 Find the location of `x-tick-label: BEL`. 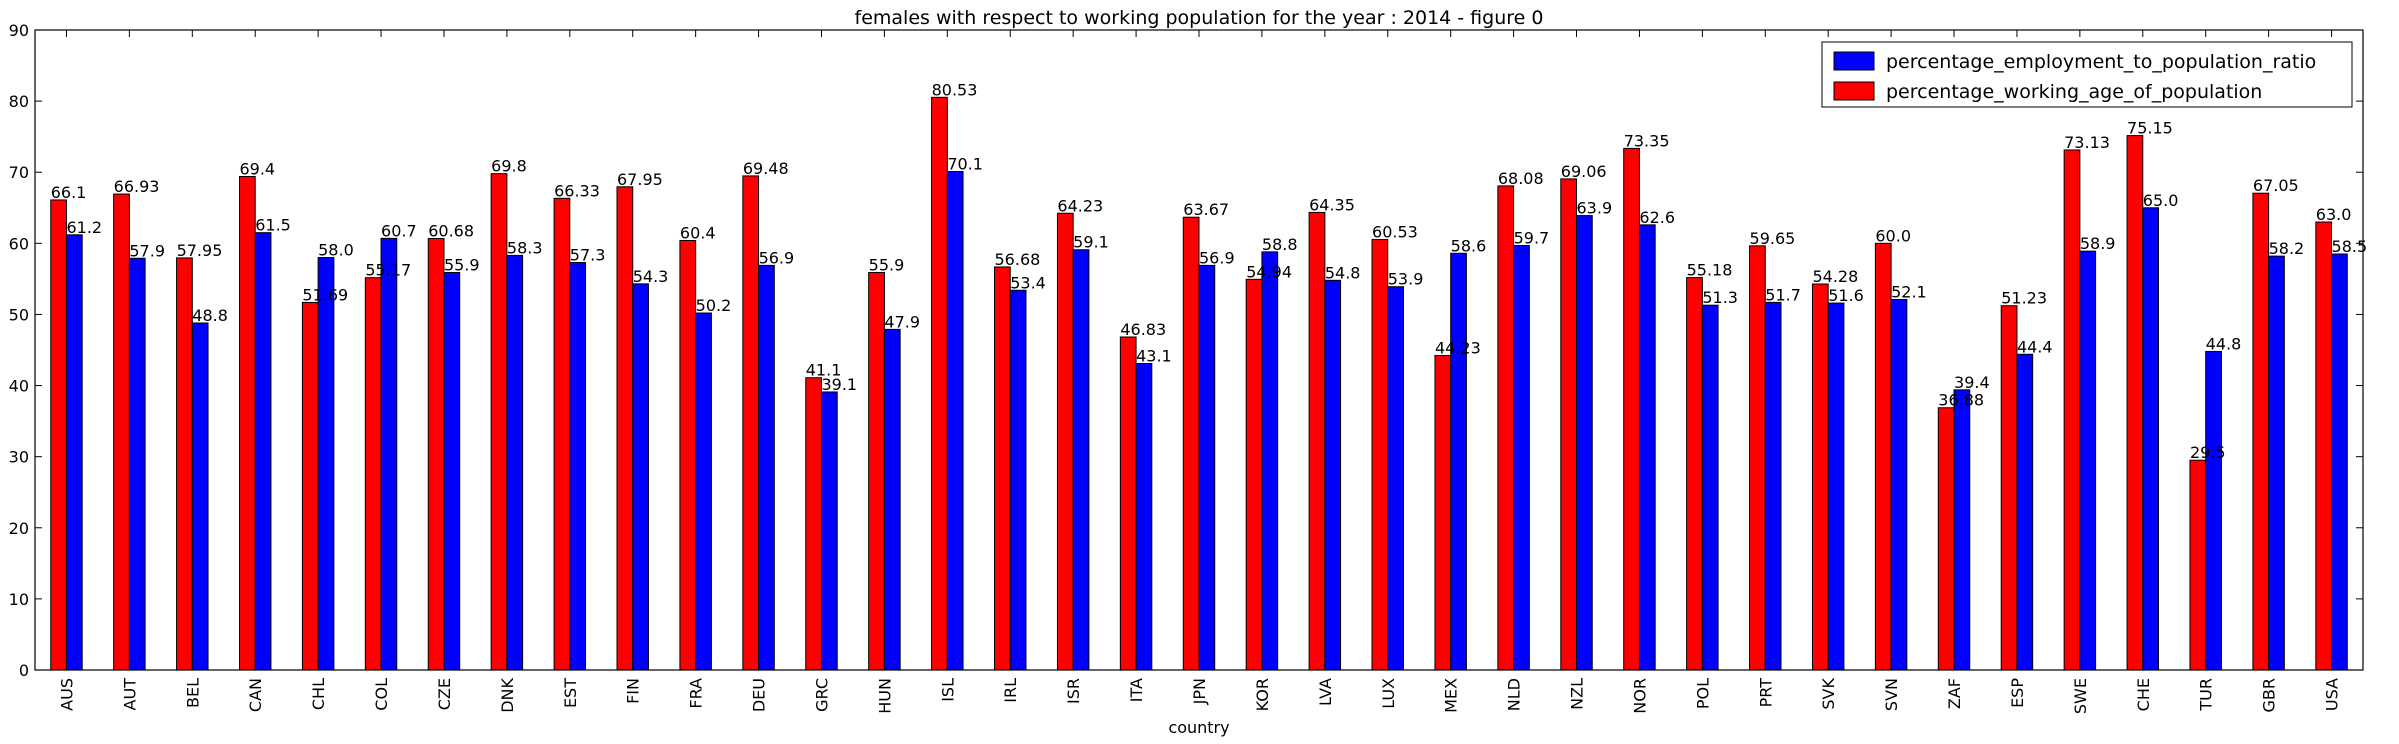

x-tick-label: BEL is located at coordinates (192, 693).